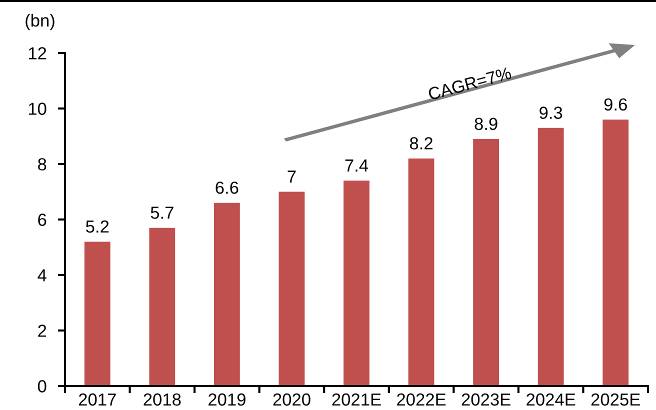  I want to click on x-tick-label: 2017, so click(97, 399).